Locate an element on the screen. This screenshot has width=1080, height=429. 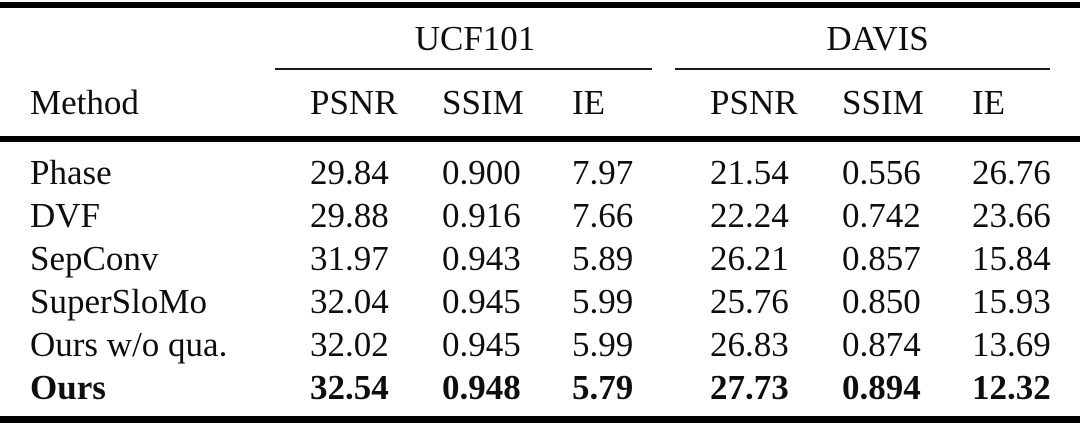
header-ucf101-psnr: PSNR is located at coordinates (341, 106).